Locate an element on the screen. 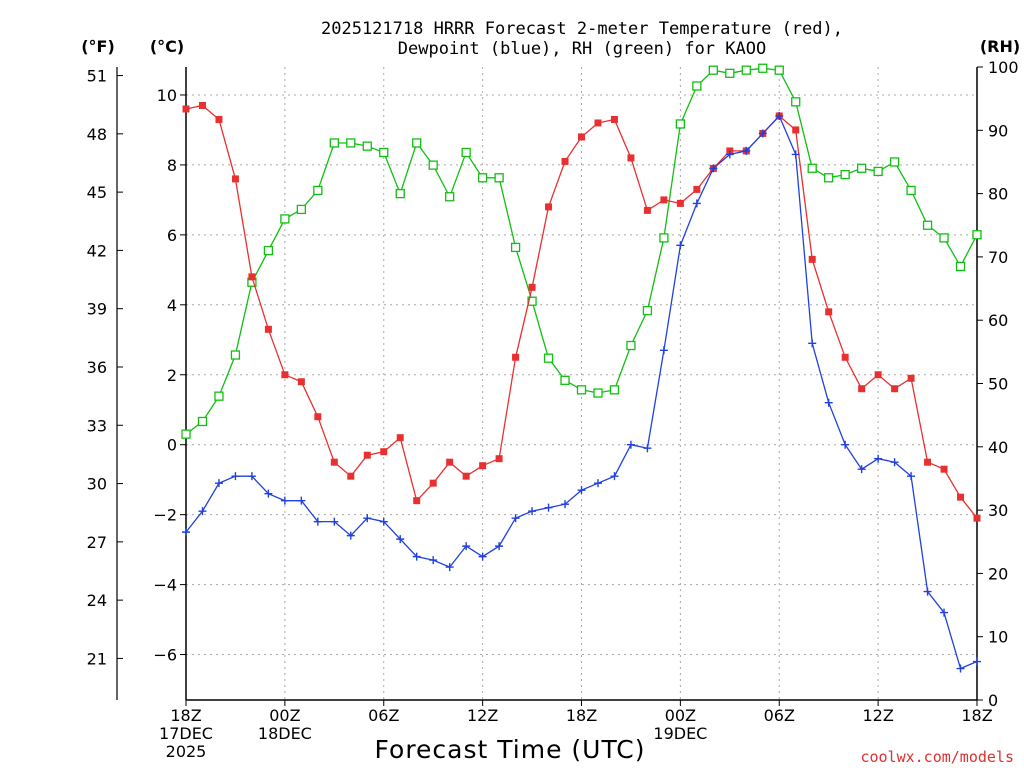  f-tick-label: 51 is located at coordinates (97, 76).